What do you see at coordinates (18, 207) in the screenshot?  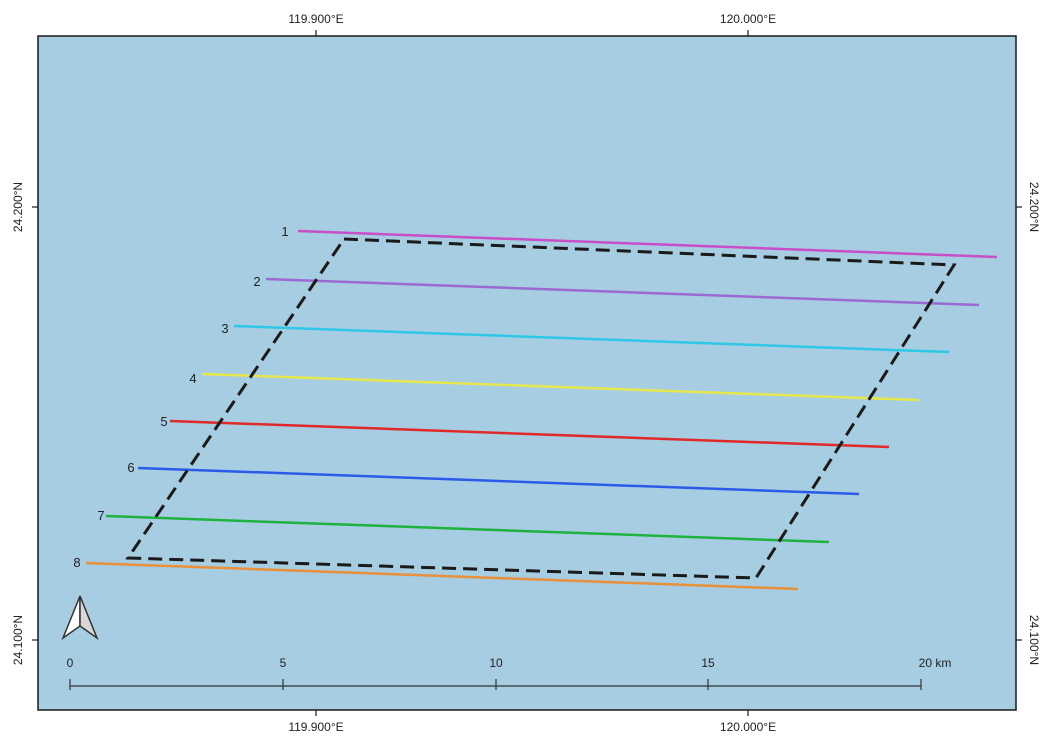 I see `left-lat-label-1: 24.200°N` at bounding box center [18, 207].